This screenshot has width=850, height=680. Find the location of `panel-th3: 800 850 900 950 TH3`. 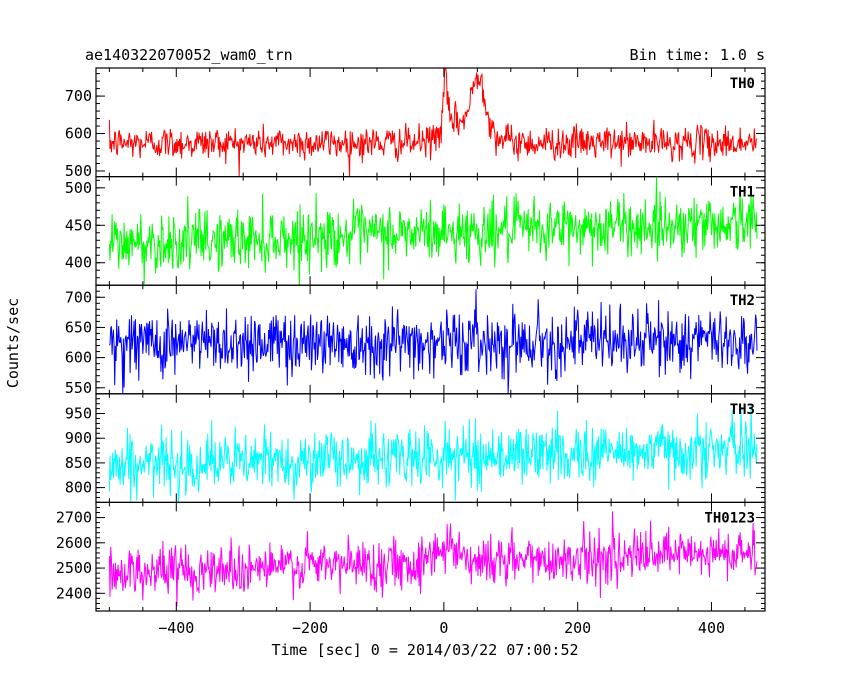

panel-th3: 800 850 900 950 TH3 is located at coordinates (415, 448).